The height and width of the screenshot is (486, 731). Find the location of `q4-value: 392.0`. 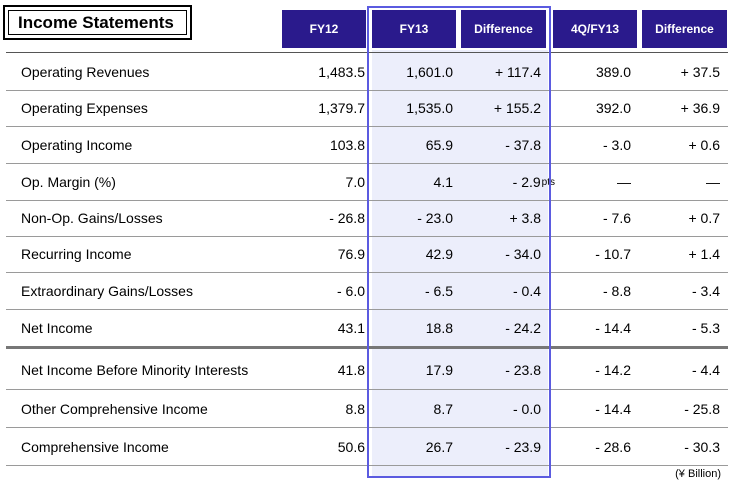

q4-value: 392.0 is located at coordinates (613, 107).